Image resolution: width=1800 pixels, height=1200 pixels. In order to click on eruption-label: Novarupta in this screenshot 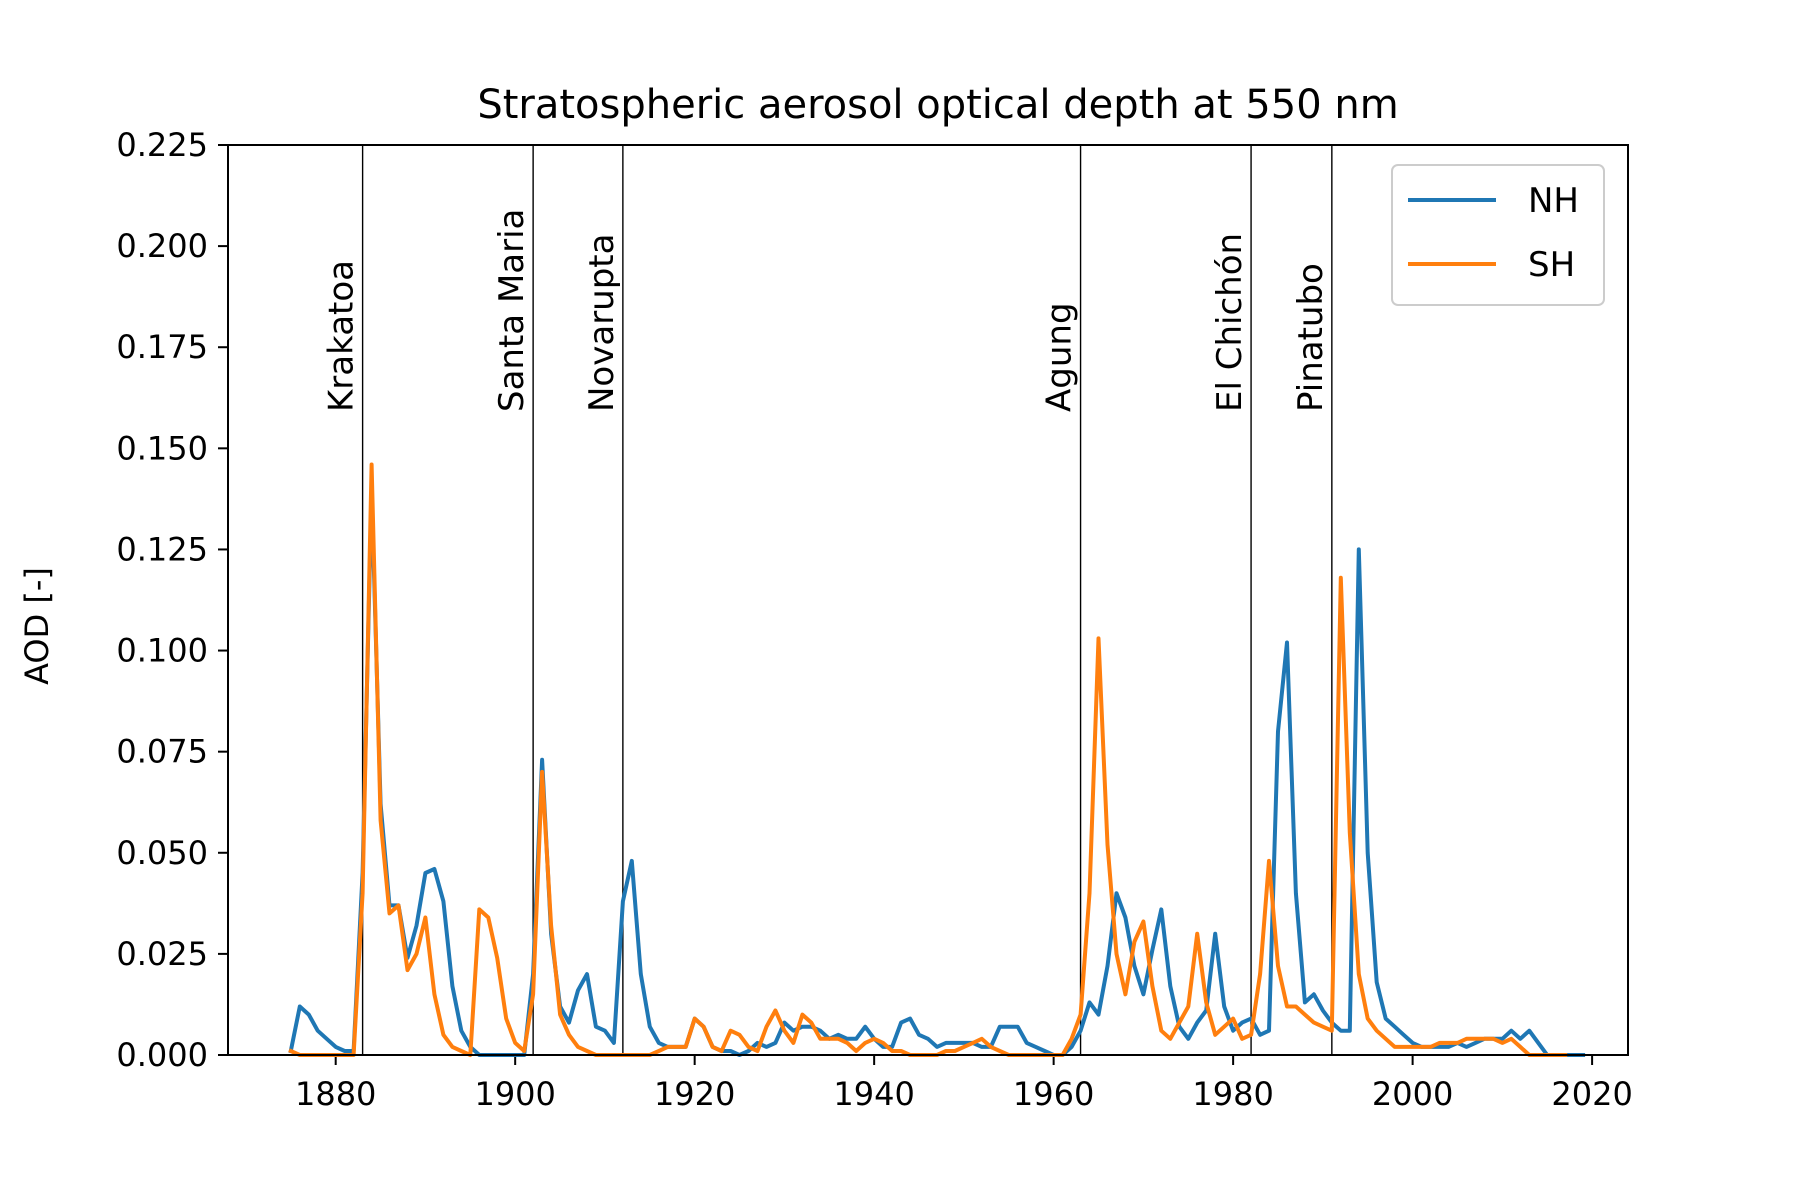, I will do `click(602, 323)`.